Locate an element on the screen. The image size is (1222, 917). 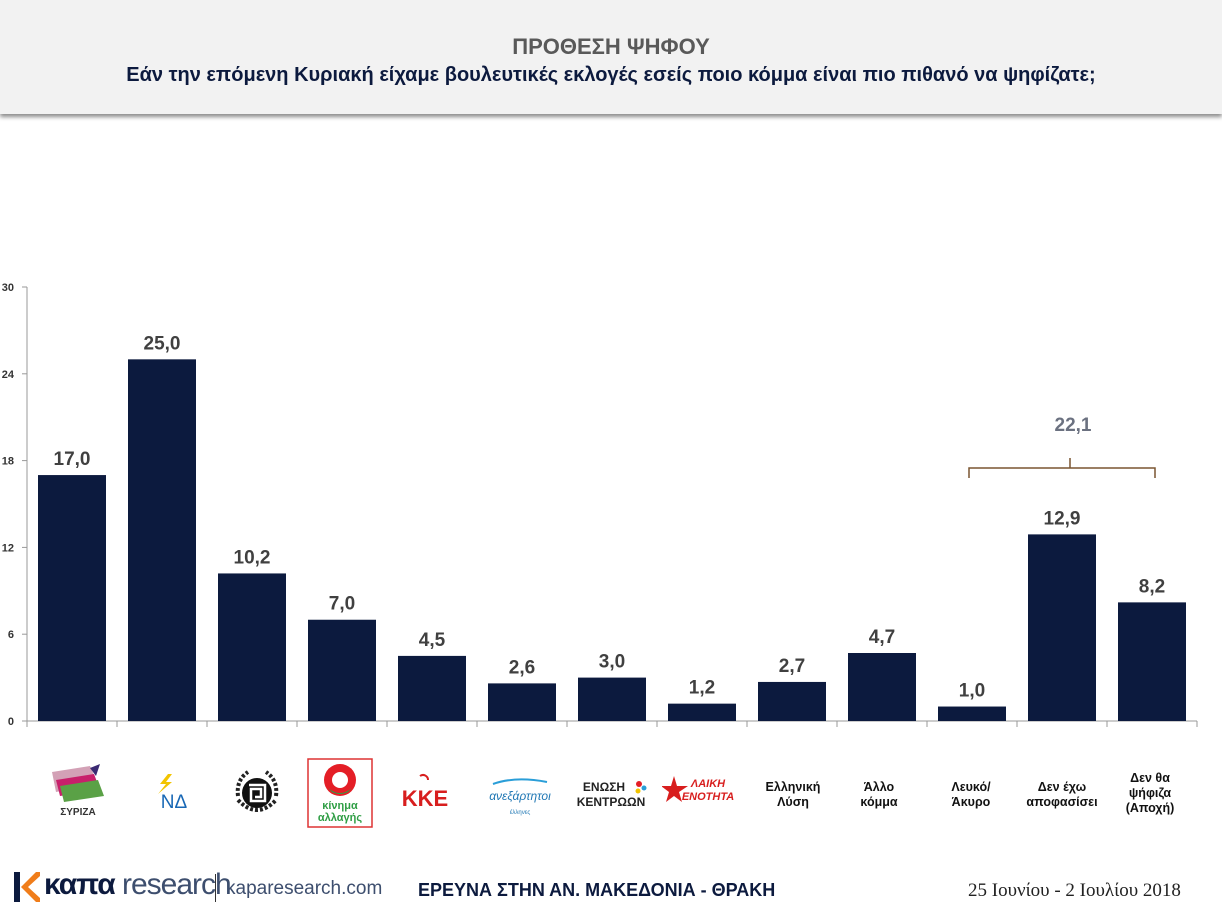
y-tick-label: 18 is located at coordinates (8, 462).